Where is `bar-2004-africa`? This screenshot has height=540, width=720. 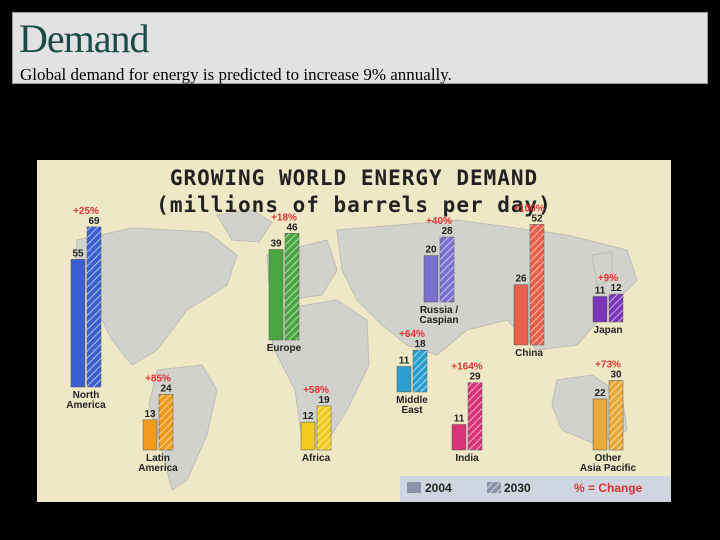 bar-2004-africa is located at coordinates (308, 436).